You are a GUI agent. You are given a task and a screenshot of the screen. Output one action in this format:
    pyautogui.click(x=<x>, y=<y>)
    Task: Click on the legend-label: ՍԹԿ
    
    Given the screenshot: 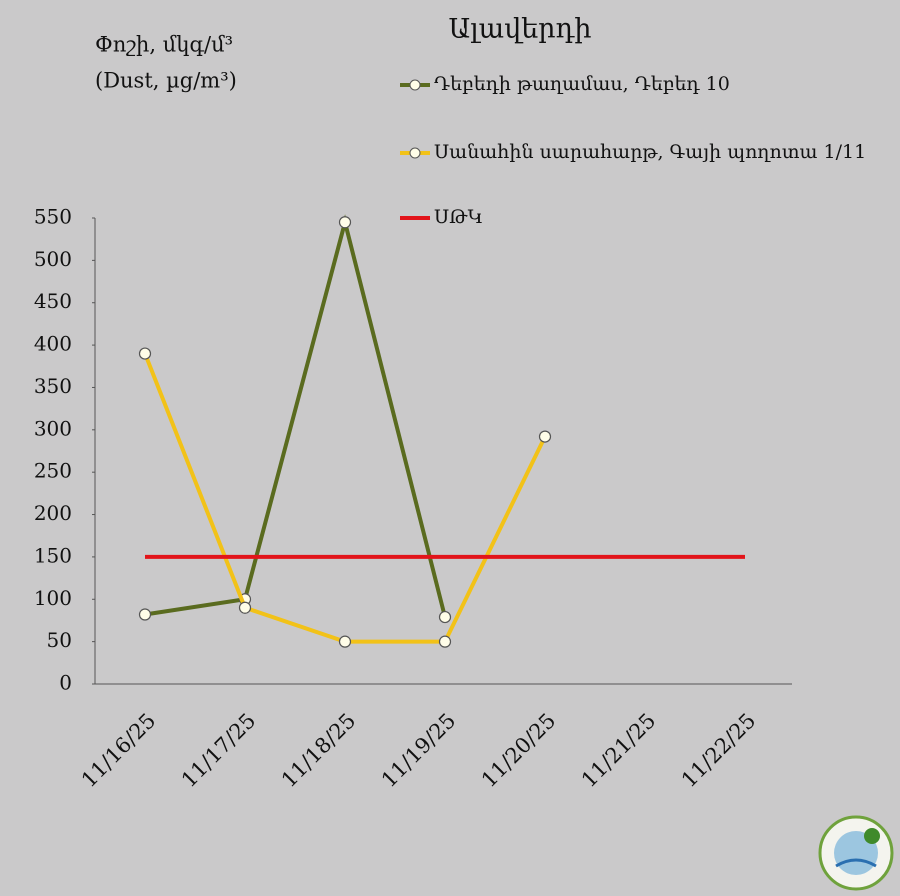 What is the action you would take?
    pyautogui.click(x=458, y=217)
    